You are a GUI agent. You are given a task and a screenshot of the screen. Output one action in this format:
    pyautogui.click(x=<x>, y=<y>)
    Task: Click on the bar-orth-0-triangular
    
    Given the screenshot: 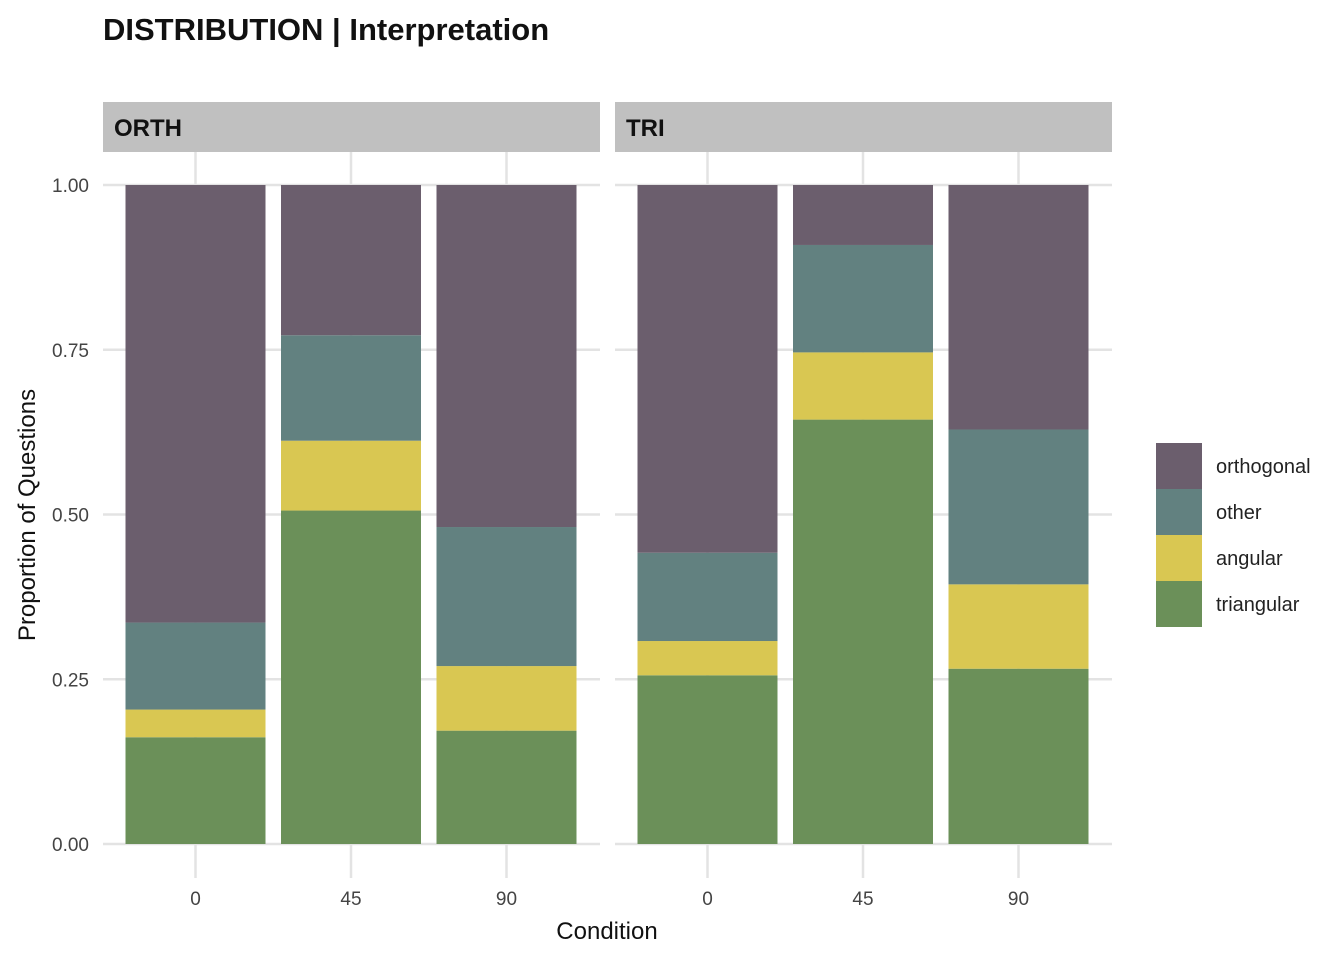 What is the action you would take?
    pyautogui.click(x=195, y=790)
    